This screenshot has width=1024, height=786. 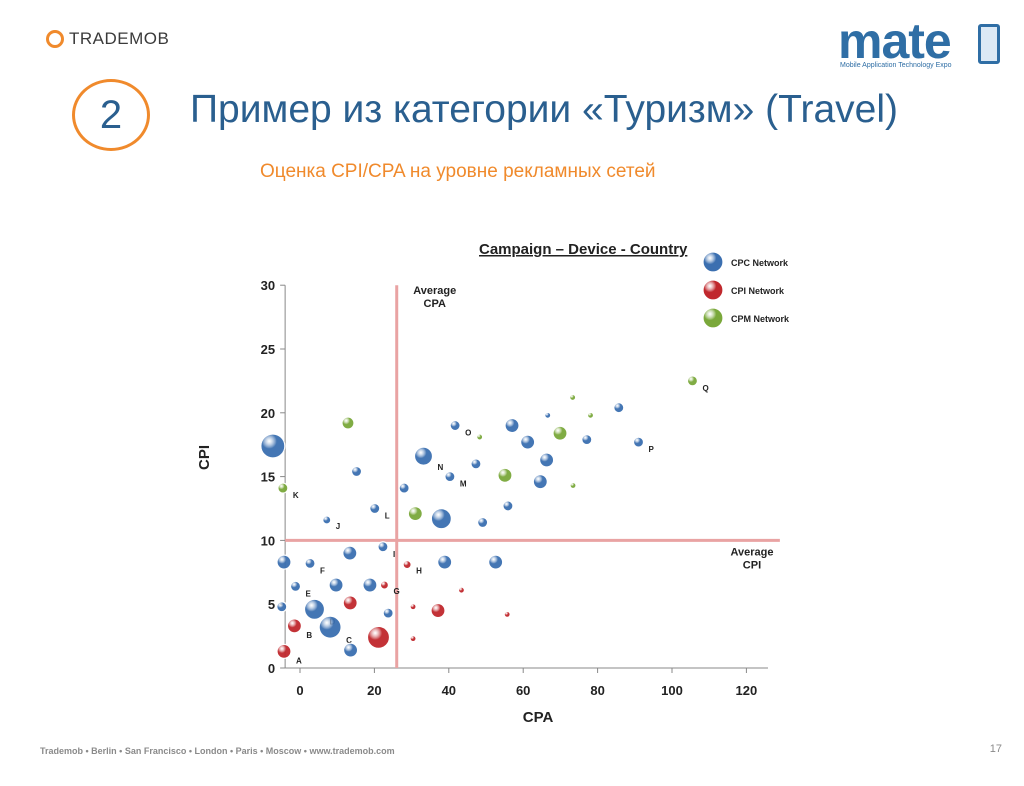 What do you see at coordinates (268, 413) in the screenshot?
I see `y-tick-label: 20` at bounding box center [268, 413].